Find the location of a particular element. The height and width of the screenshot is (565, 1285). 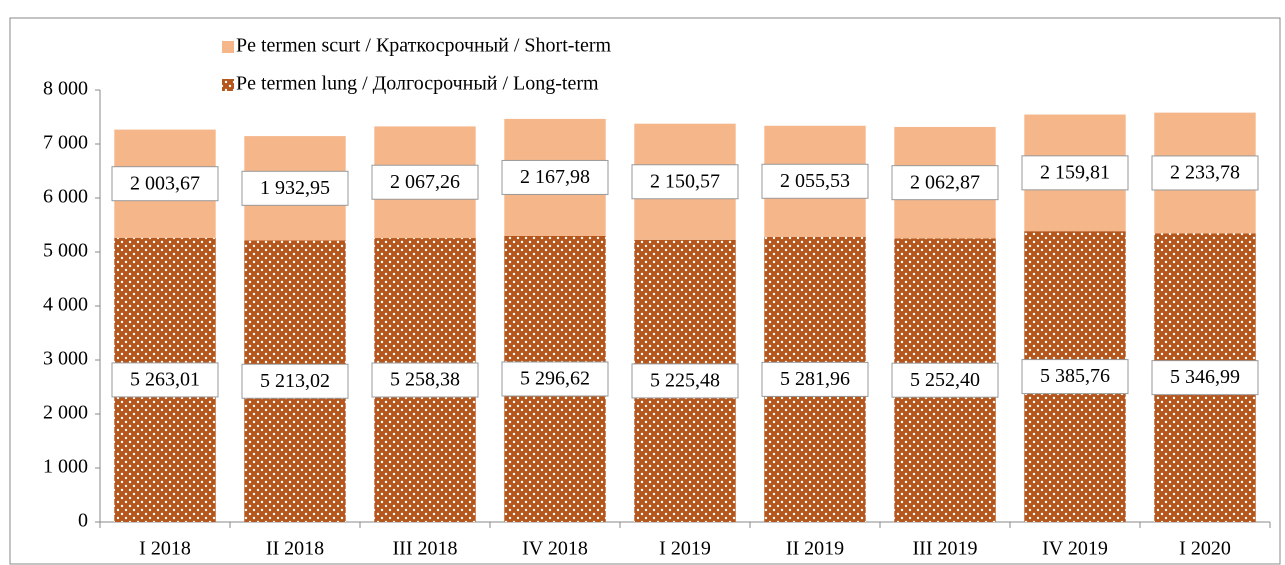

x-tick-label: III 2019 is located at coordinates (945, 549).